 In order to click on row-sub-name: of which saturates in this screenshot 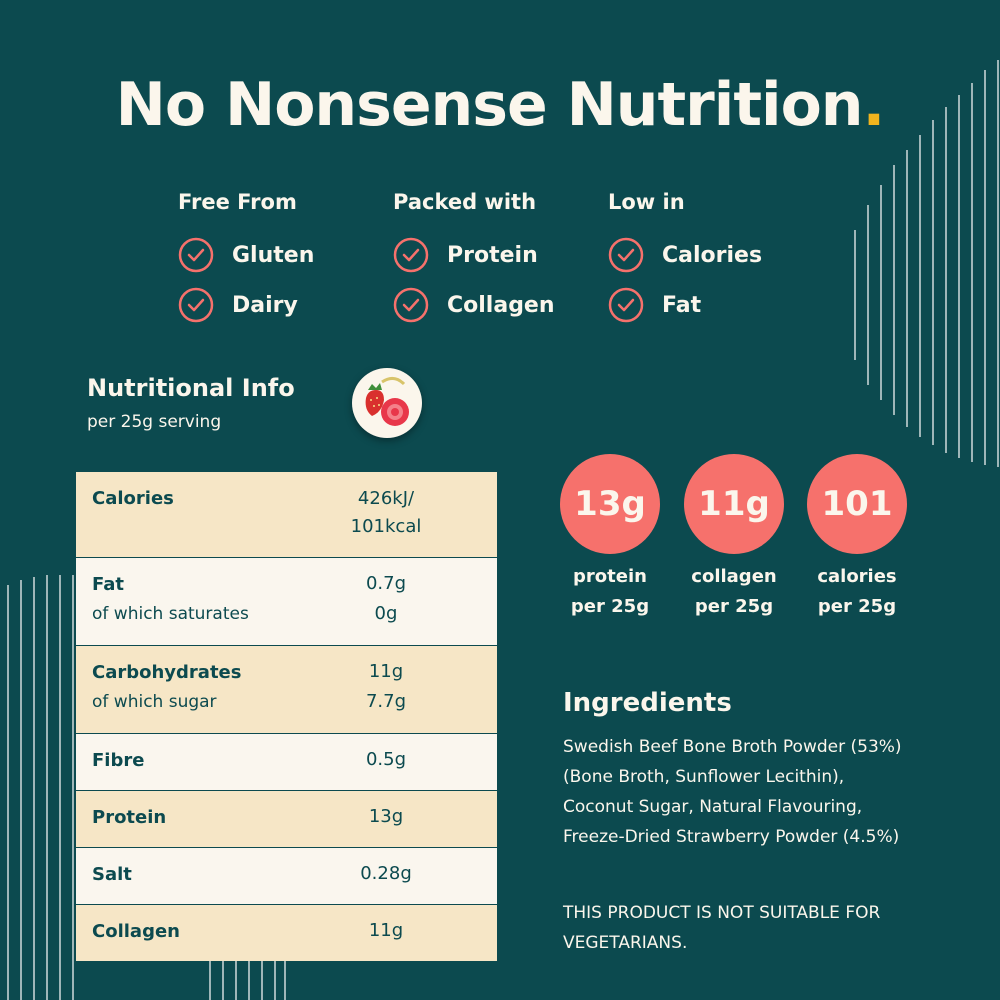, I will do `click(170, 614)`.